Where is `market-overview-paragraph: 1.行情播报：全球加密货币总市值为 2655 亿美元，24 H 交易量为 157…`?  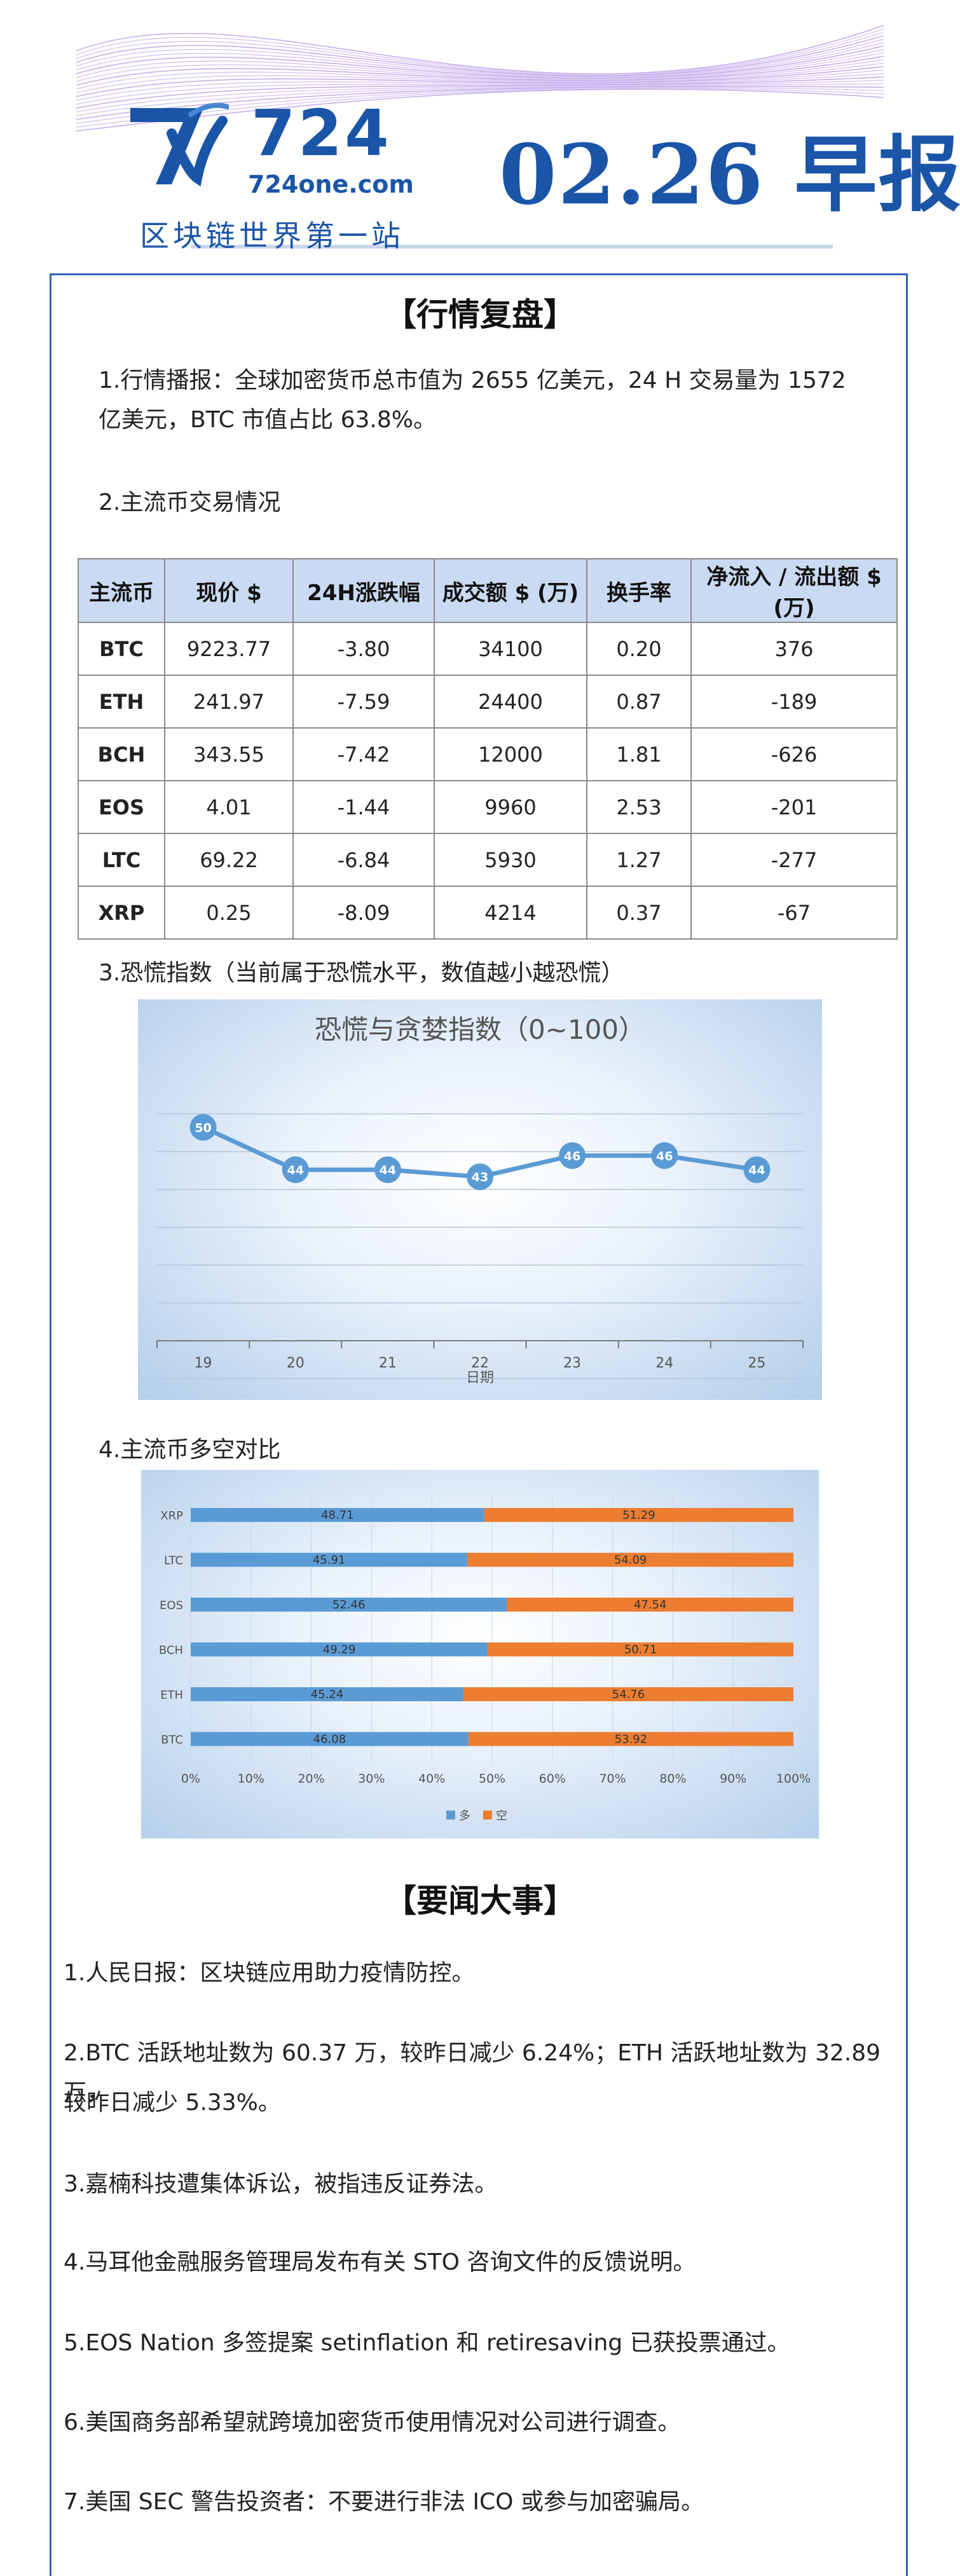 market-overview-paragraph: 1.行情播报：全球加密货币总市值为 2655 亿美元，24 H 交易量为 157… is located at coordinates (472, 400).